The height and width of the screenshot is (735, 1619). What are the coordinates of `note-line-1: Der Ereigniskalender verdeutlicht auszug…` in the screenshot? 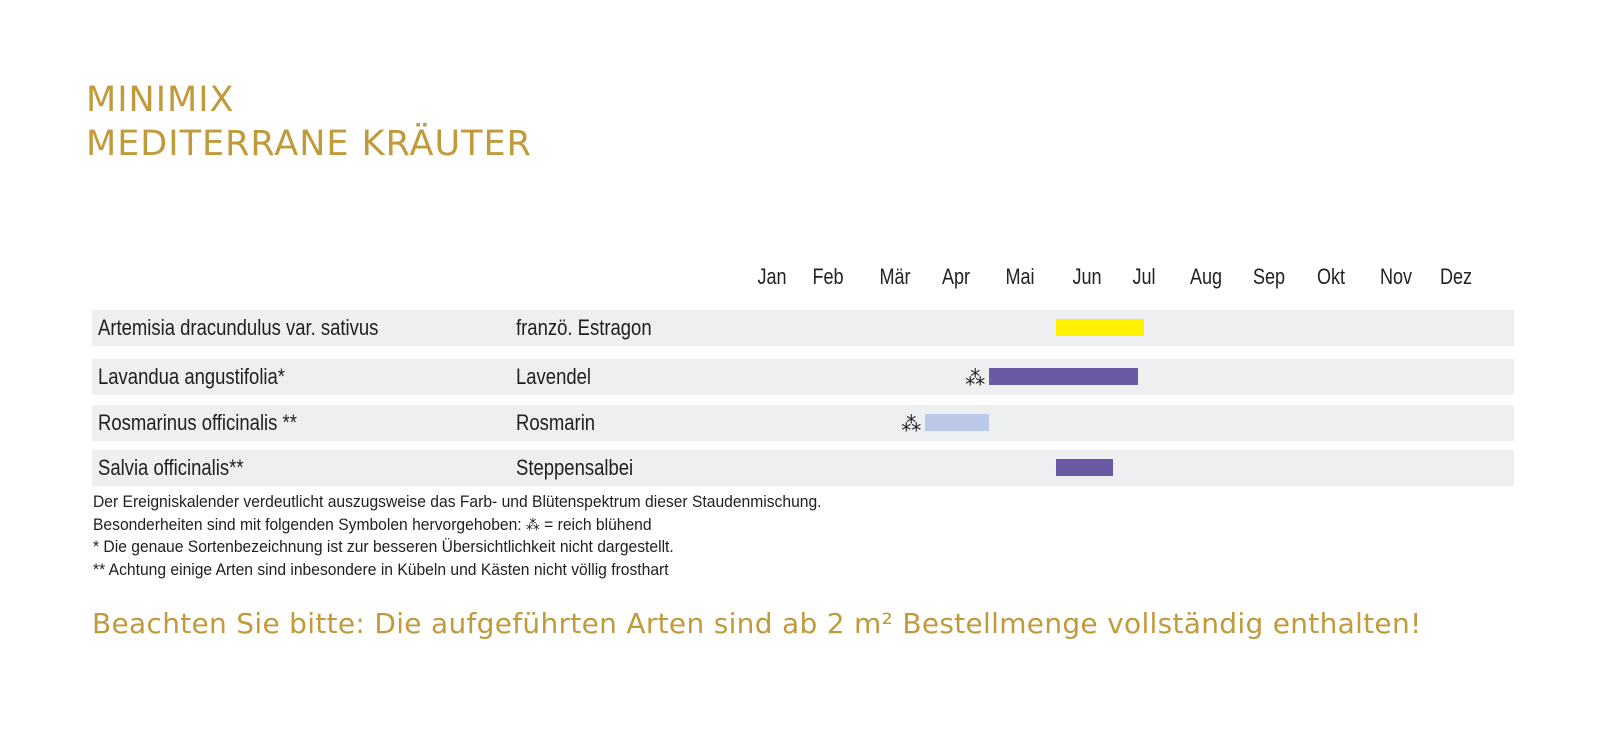 It's located at (457, 501).